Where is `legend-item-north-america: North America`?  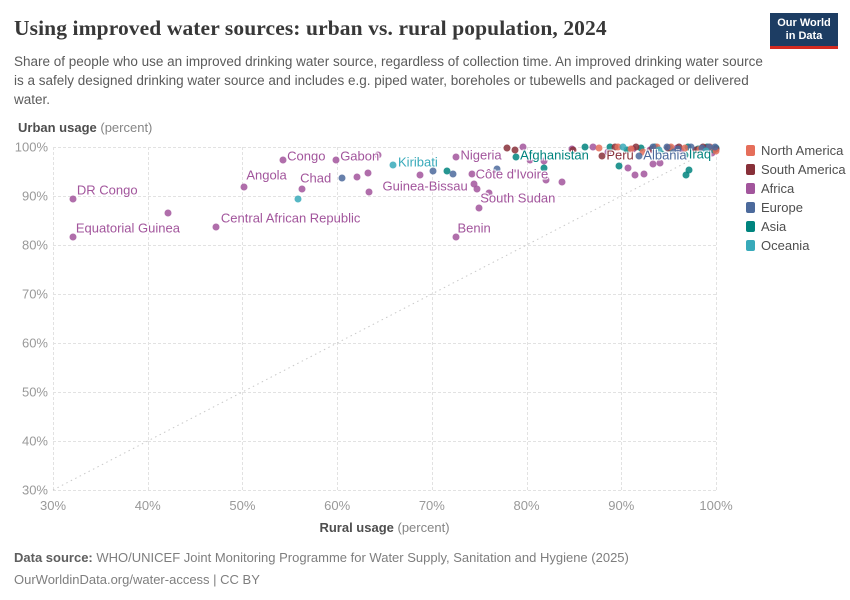 legend-item-north-america: North America is located at coordinates (796, 150).